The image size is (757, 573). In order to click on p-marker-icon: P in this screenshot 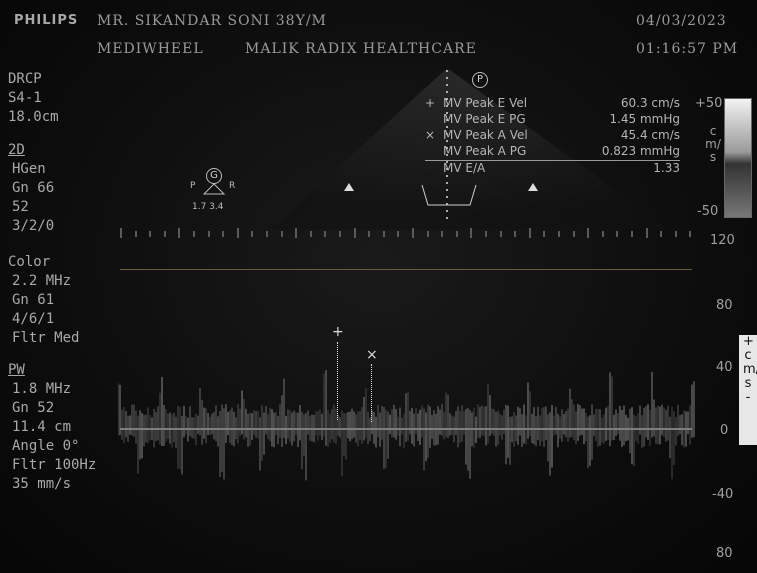, I will do `click(480, 80)`.